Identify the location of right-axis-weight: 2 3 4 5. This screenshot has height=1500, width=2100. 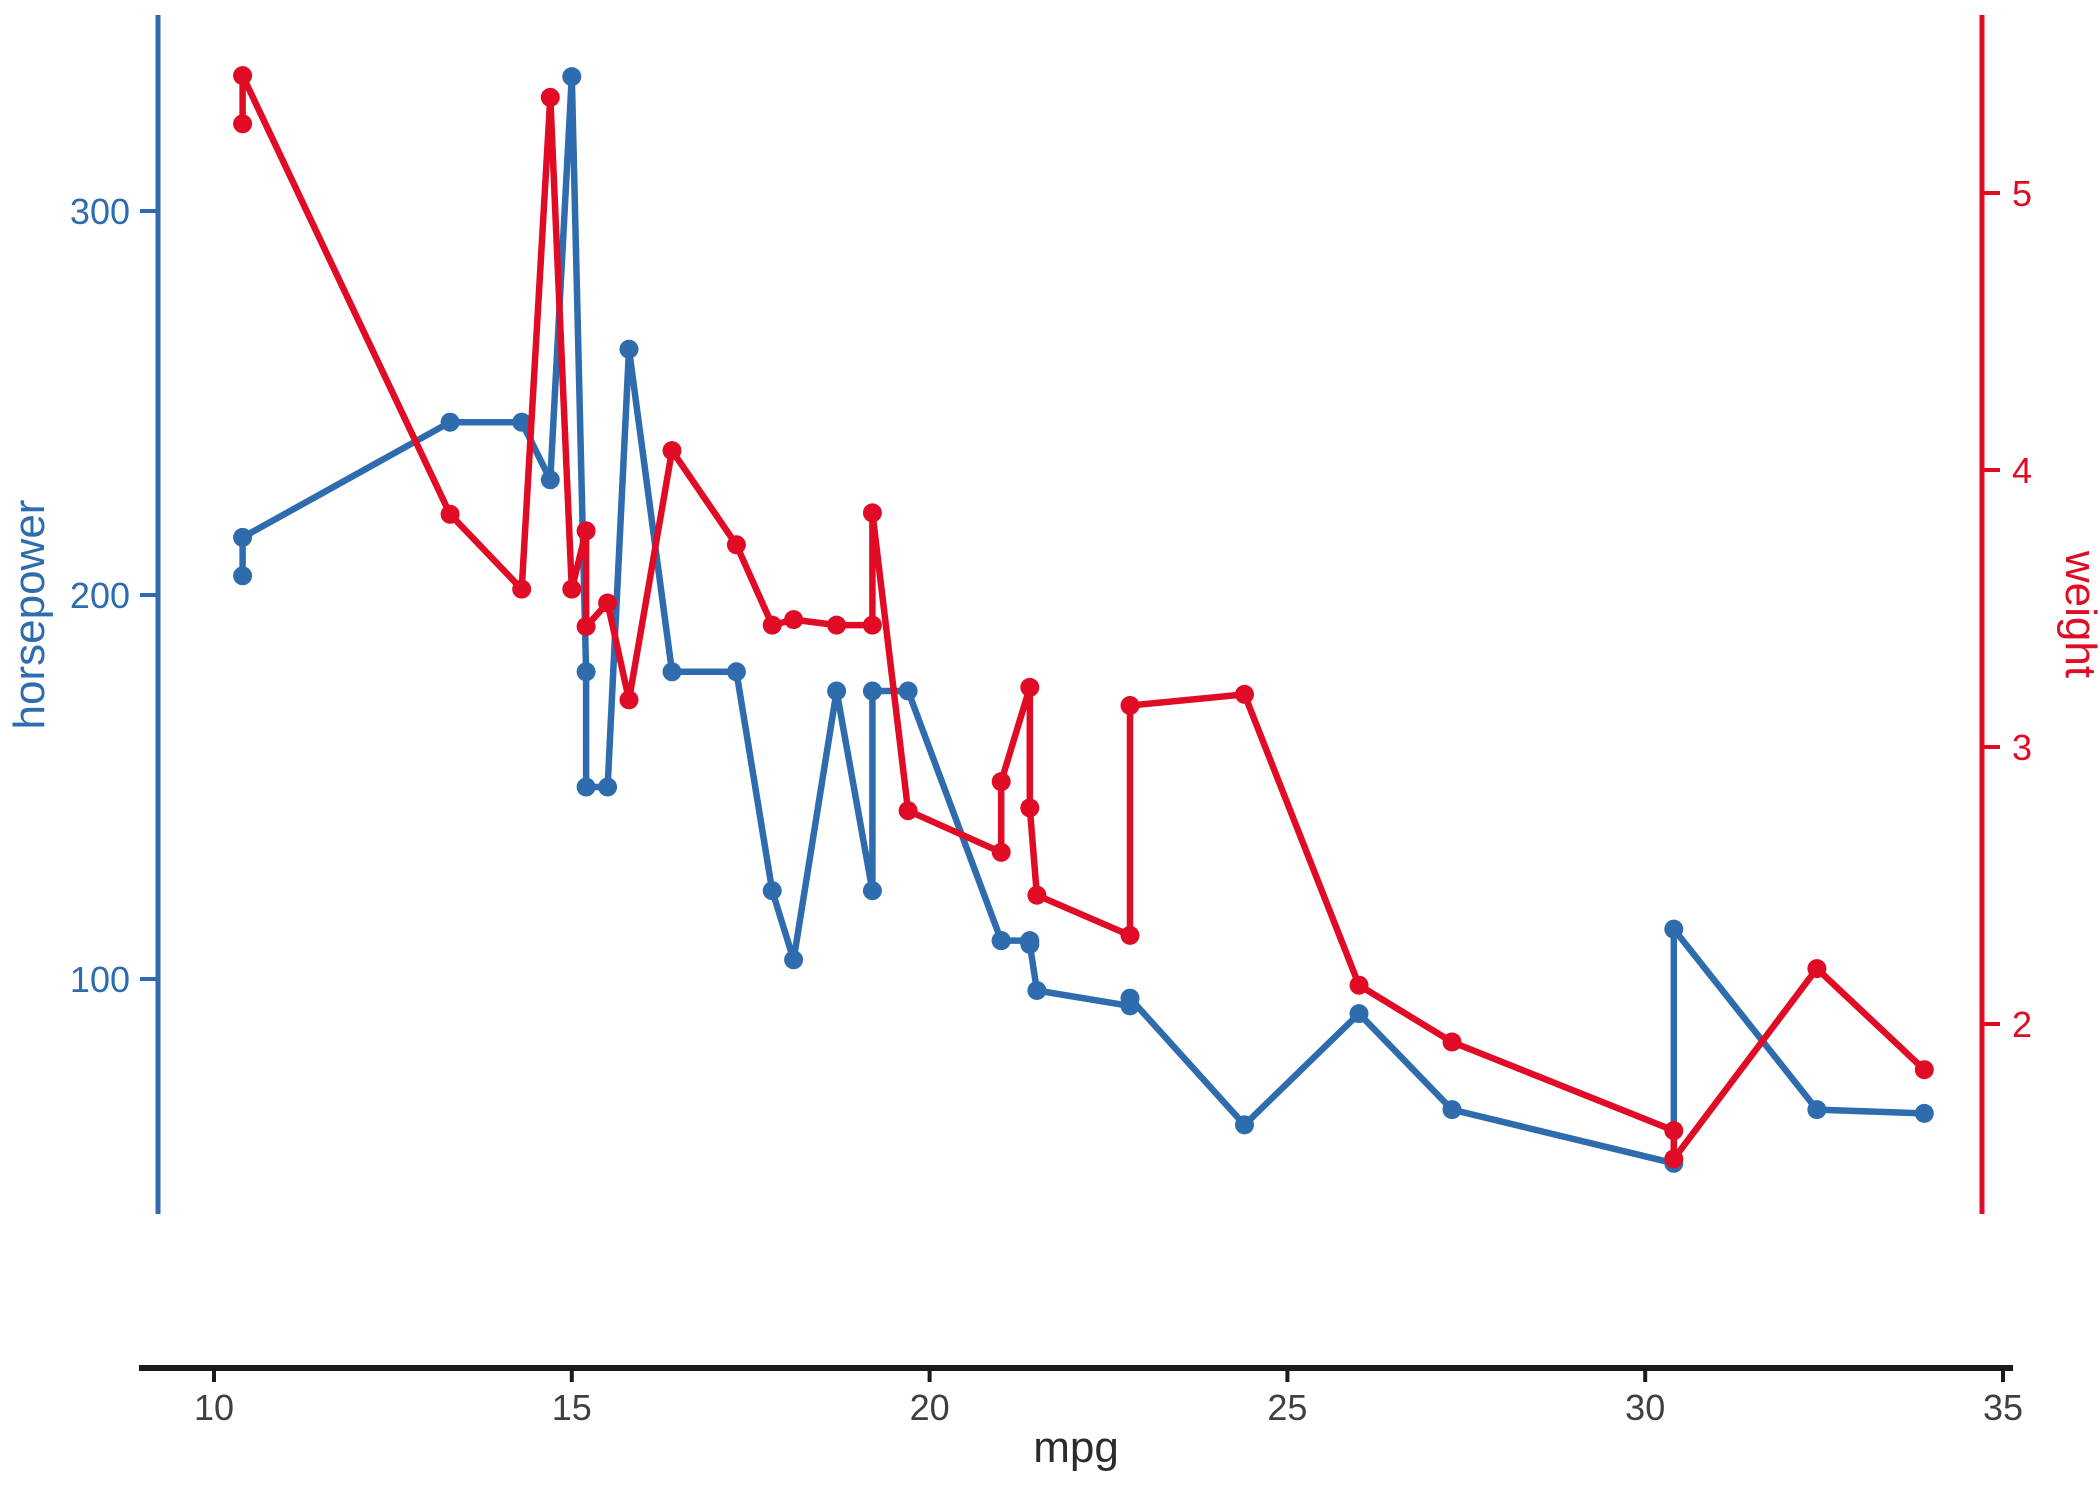
(2005, 614).